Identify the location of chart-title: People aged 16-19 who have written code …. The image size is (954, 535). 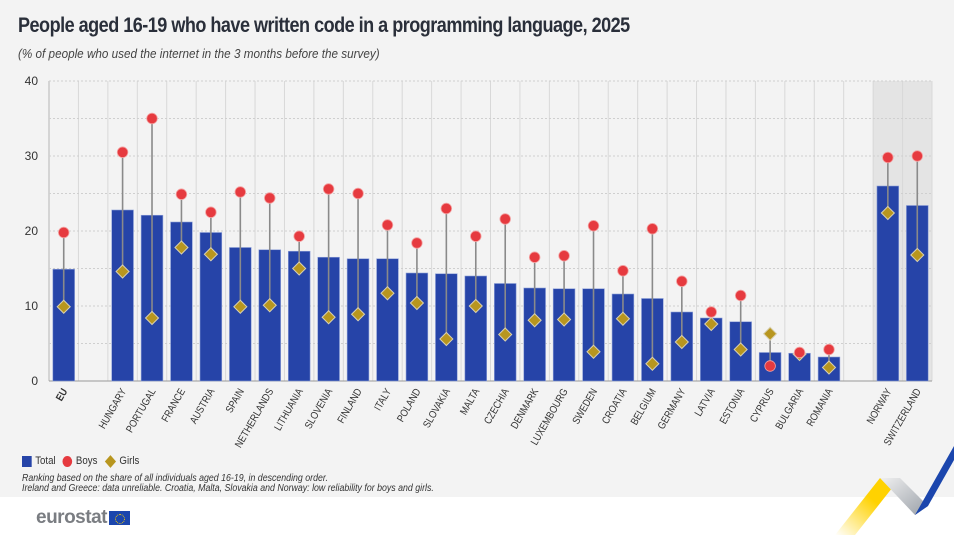
(324, 25).